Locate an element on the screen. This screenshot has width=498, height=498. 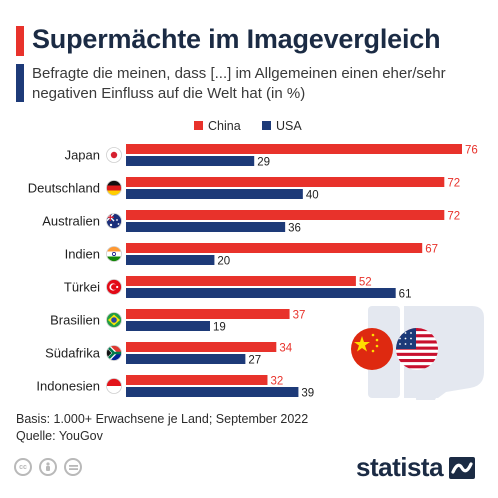
category-label: Japan is located at coordinates (82, 155).